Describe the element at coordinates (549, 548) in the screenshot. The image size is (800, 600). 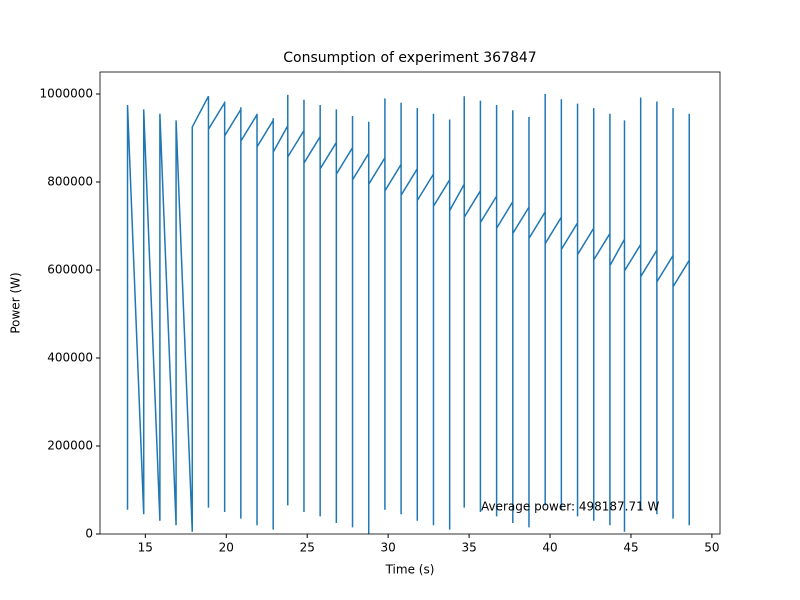
I see `x-tick-label: 40` at that location.